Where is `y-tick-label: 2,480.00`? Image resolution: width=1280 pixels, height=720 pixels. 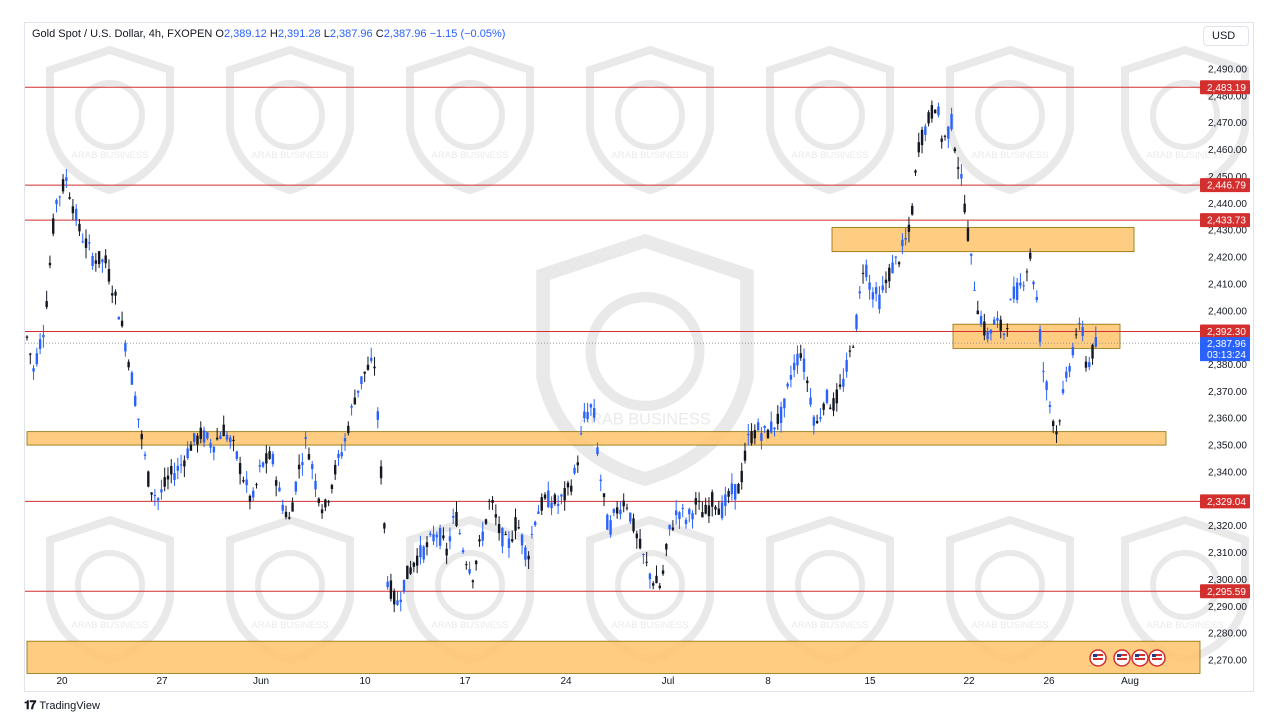
y-tick-label: 2,480.00 is located at coordinates (1227, 96).